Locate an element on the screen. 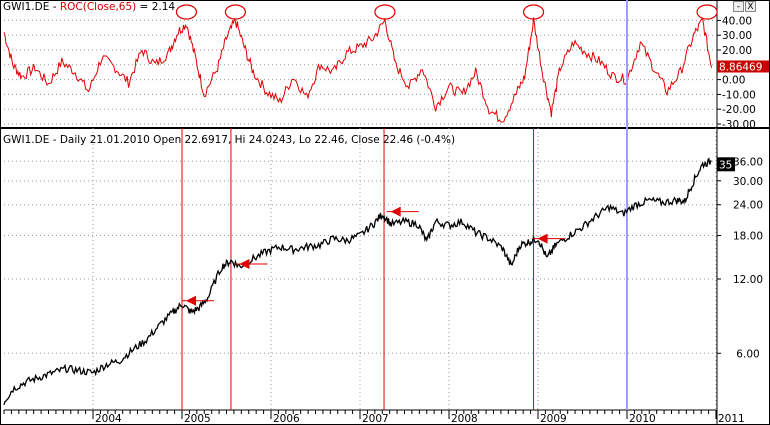 The width and height of the screenshot is (770, 425). price-y-tick-label: 30.00 is located at coordinates (748, 182).